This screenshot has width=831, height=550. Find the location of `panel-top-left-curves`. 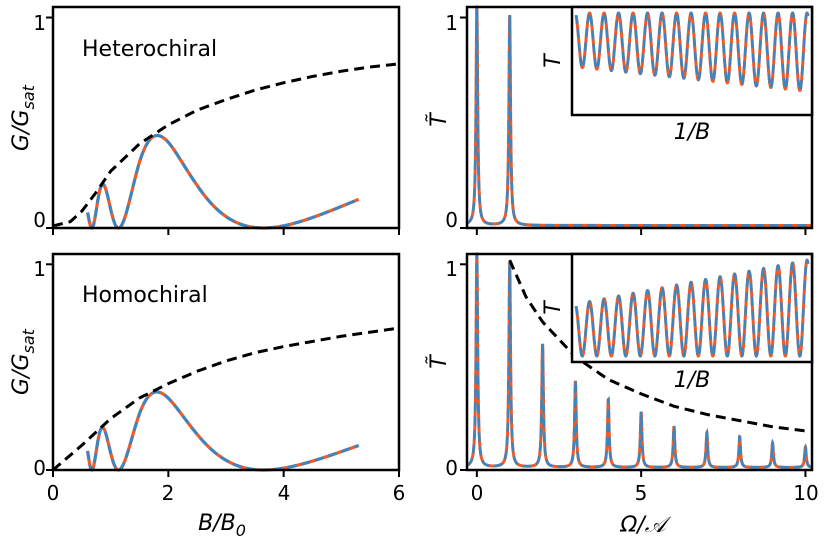

panel-top-left-curves is located at coordinates (226, 146).